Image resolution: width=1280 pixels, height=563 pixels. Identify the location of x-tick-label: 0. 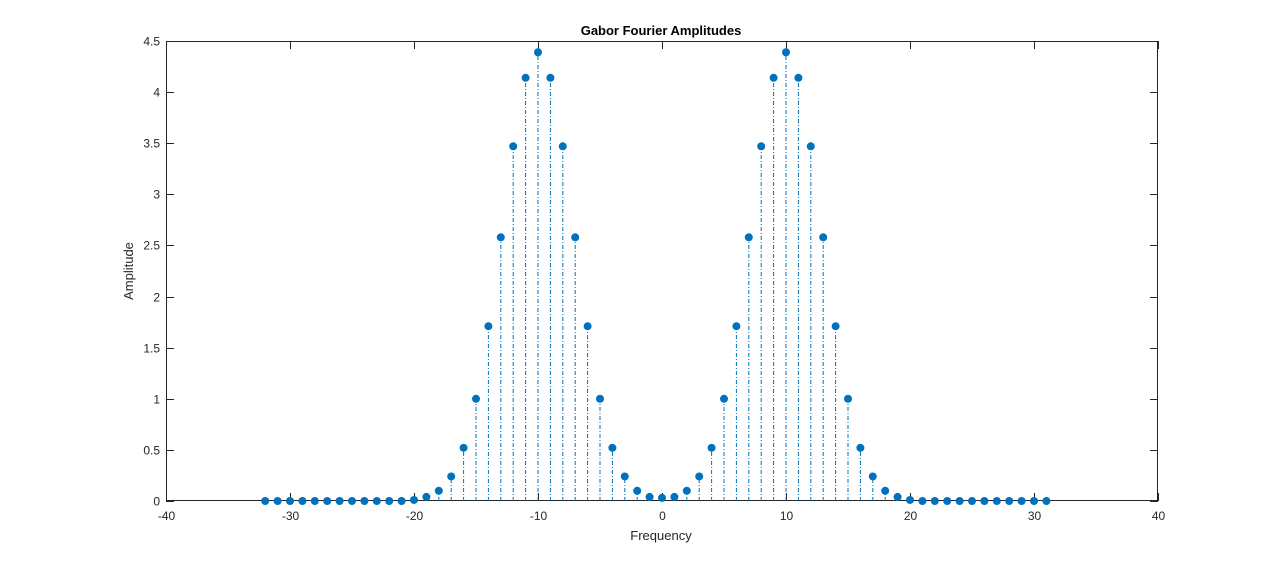
(662, 516).